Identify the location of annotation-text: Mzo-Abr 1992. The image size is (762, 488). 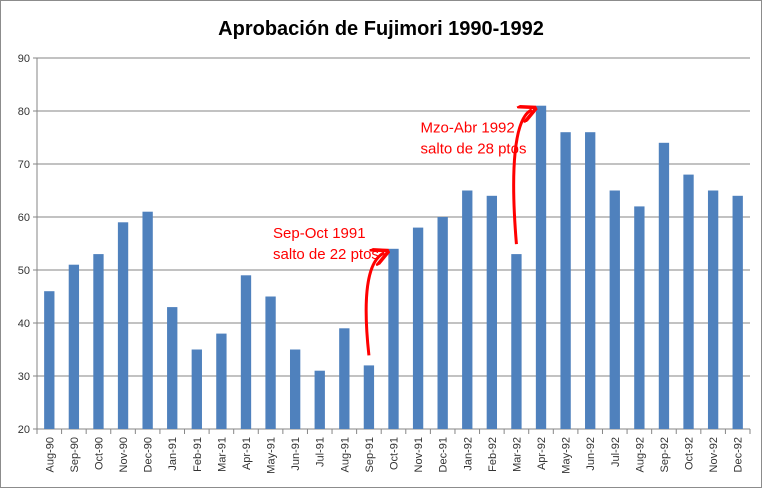
(468, 128).